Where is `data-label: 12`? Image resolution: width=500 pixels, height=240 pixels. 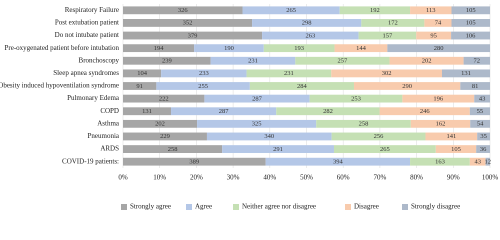 data-label: 12 is located at coordinates (488, 161).